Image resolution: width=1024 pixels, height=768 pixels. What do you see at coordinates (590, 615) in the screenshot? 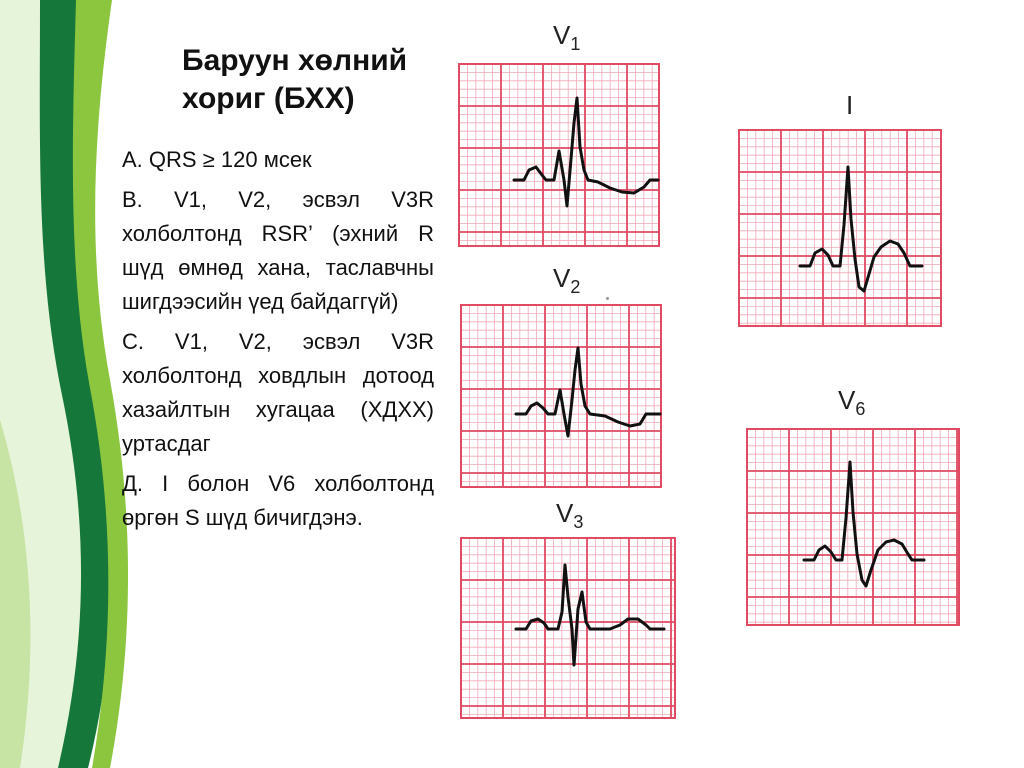
I see `ecg-trace-v3` at bounding box center [590, 615].